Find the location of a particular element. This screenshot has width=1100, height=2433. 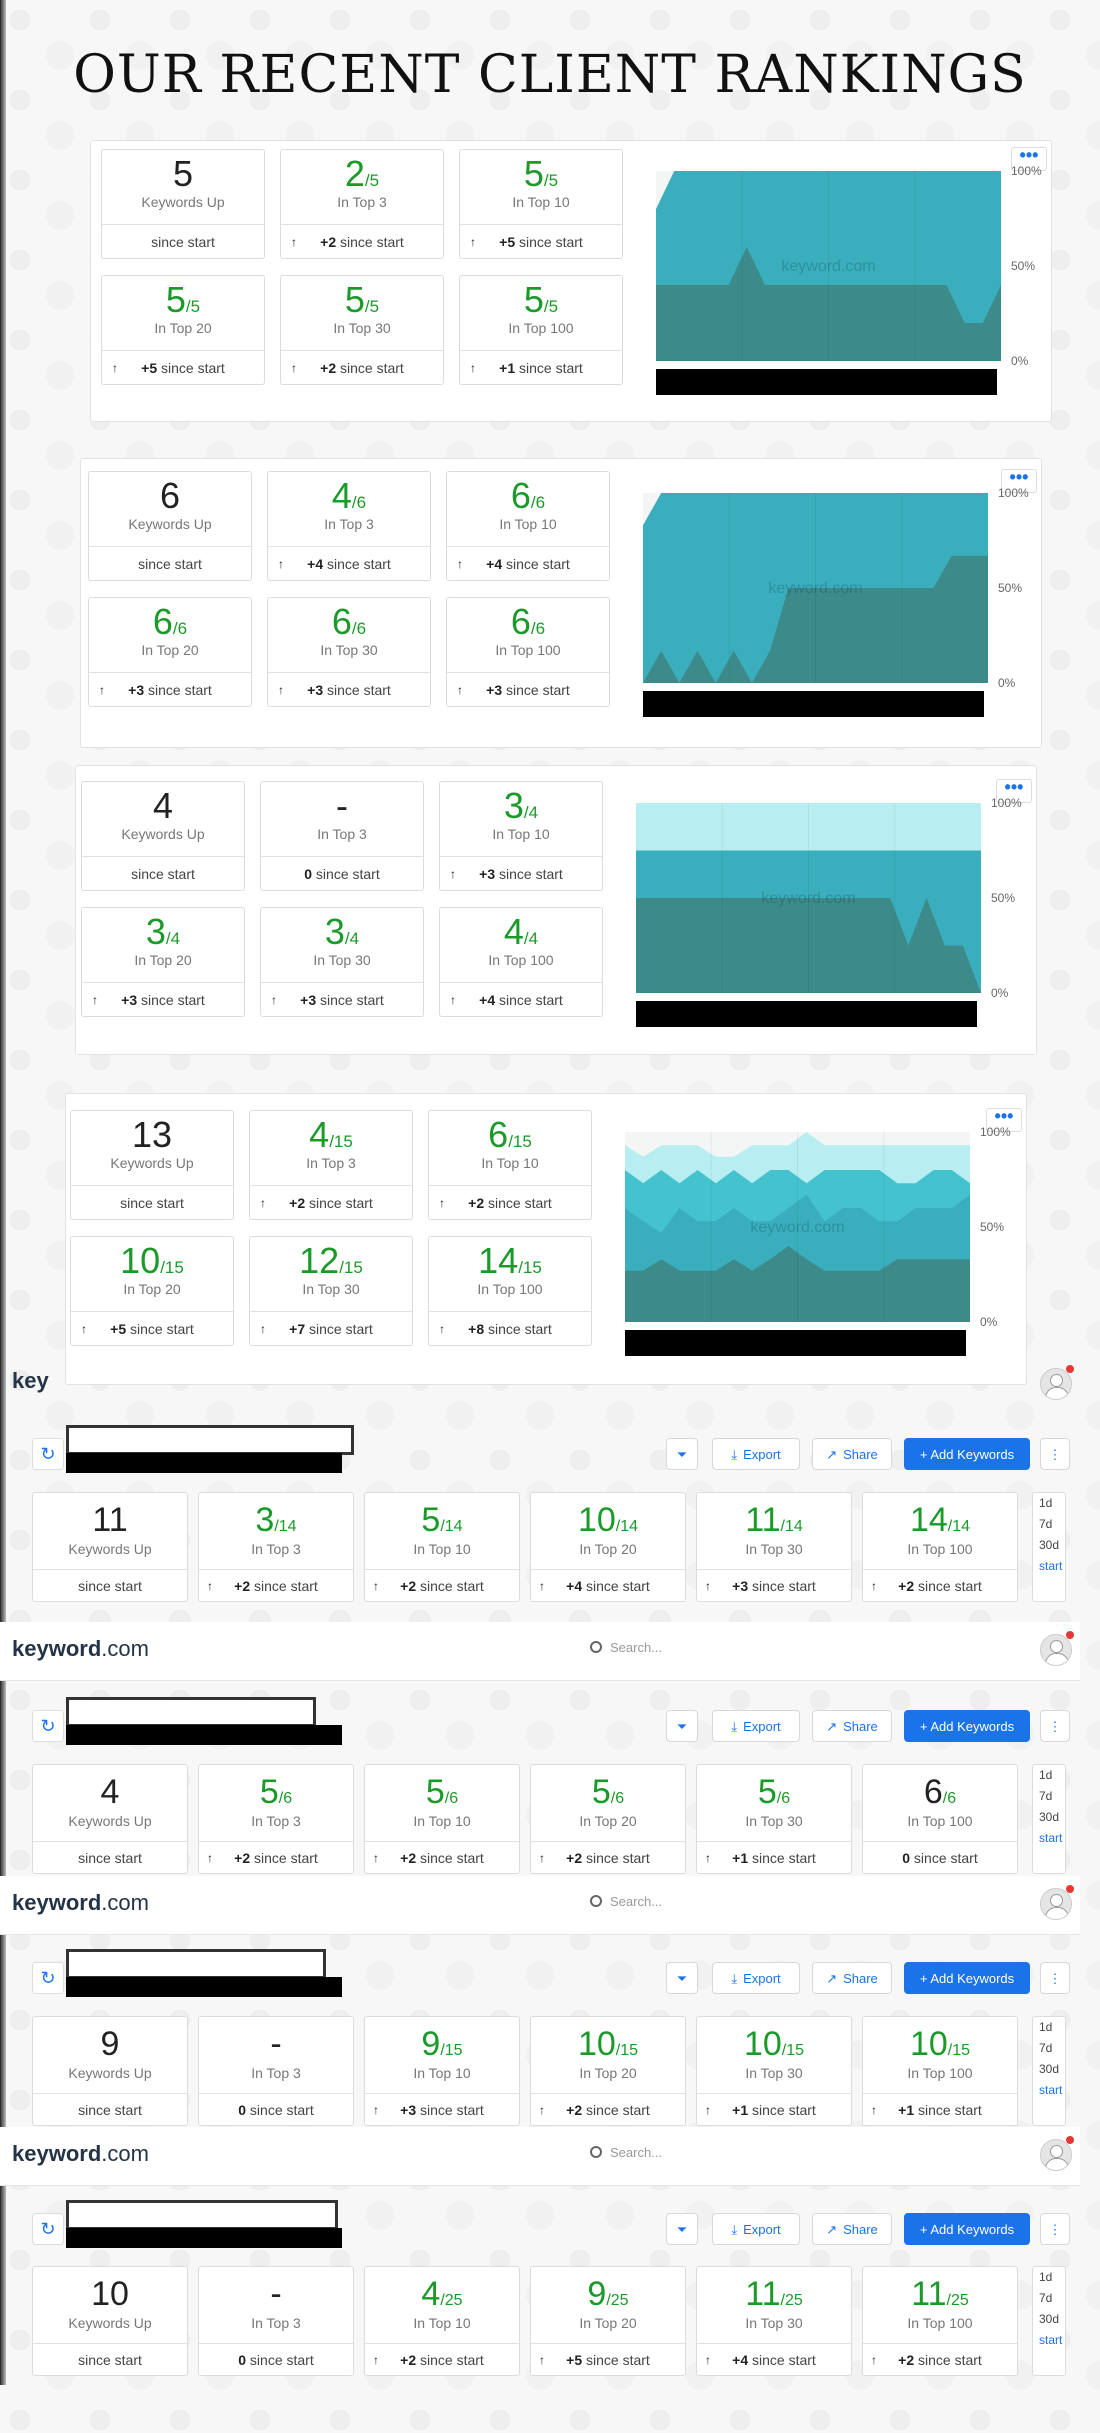

stat-delta: +4 is located at coordinates (487, 1000).